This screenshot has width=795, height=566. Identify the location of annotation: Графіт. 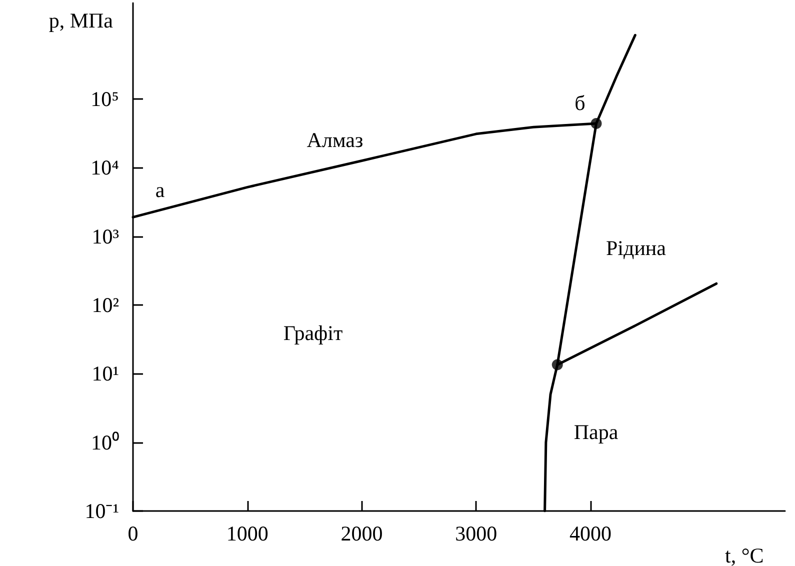
(313, 333).